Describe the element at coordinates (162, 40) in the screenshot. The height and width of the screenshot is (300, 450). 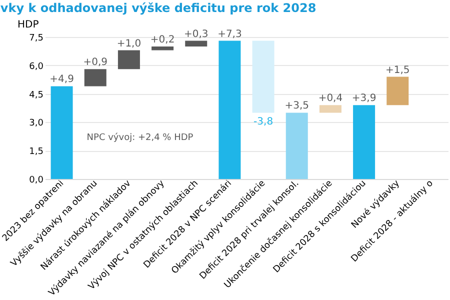
I see `data-label: +0,2` at that location.